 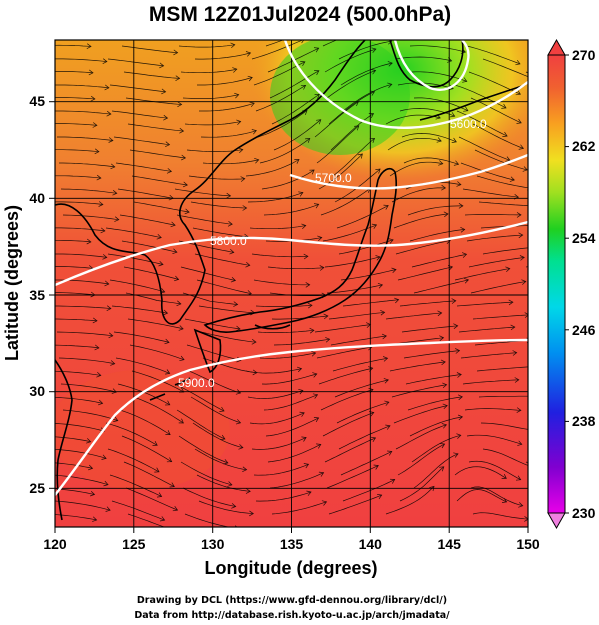 What do you see at coordinates (571, 284) in the screenshot?
I see `colorbar: 230 238 246 254 262 270` at bounding box center [571, 284].